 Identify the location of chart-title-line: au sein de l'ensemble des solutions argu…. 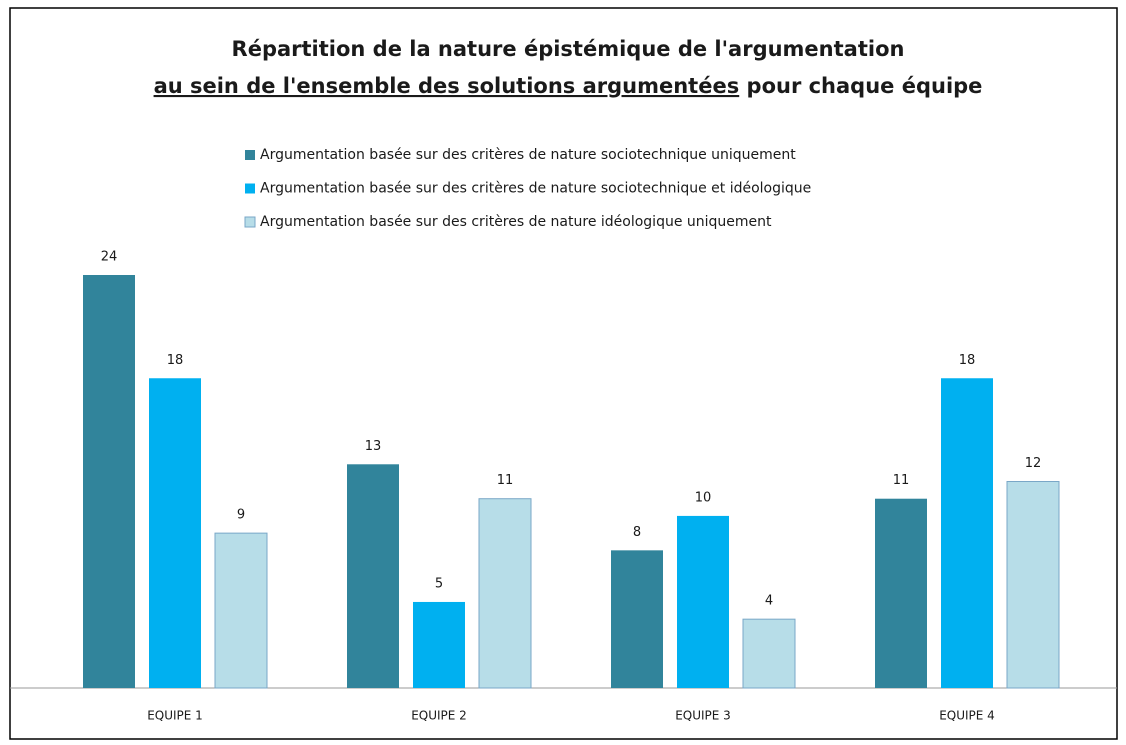
(568, 86).